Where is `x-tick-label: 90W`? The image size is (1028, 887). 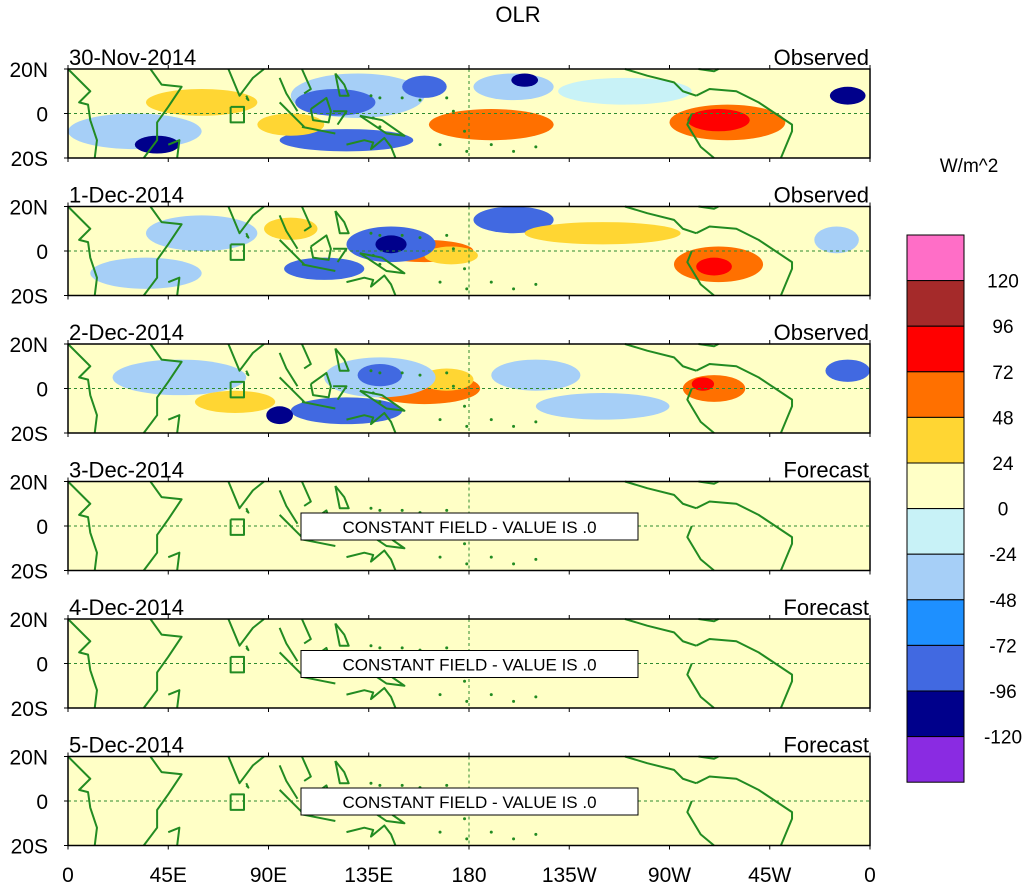 x-tick-label: 90W is located at coordinates (669, 875).